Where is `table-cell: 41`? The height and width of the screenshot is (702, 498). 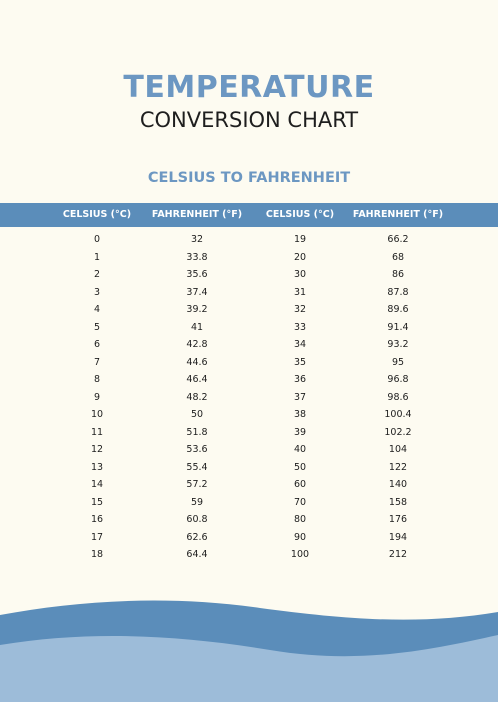 table-cell: 41 is located at coordinates (197, 327).